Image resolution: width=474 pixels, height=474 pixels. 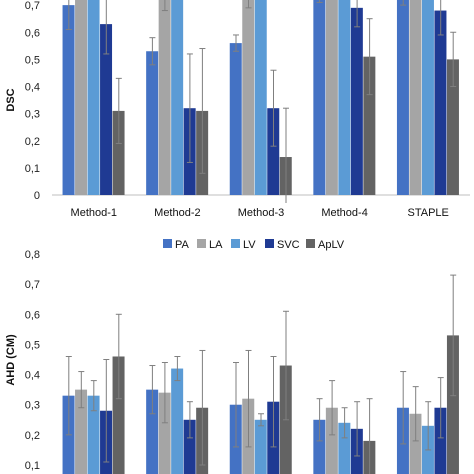 I want to click on legend-label: SVC, so click(x=288, y=245).